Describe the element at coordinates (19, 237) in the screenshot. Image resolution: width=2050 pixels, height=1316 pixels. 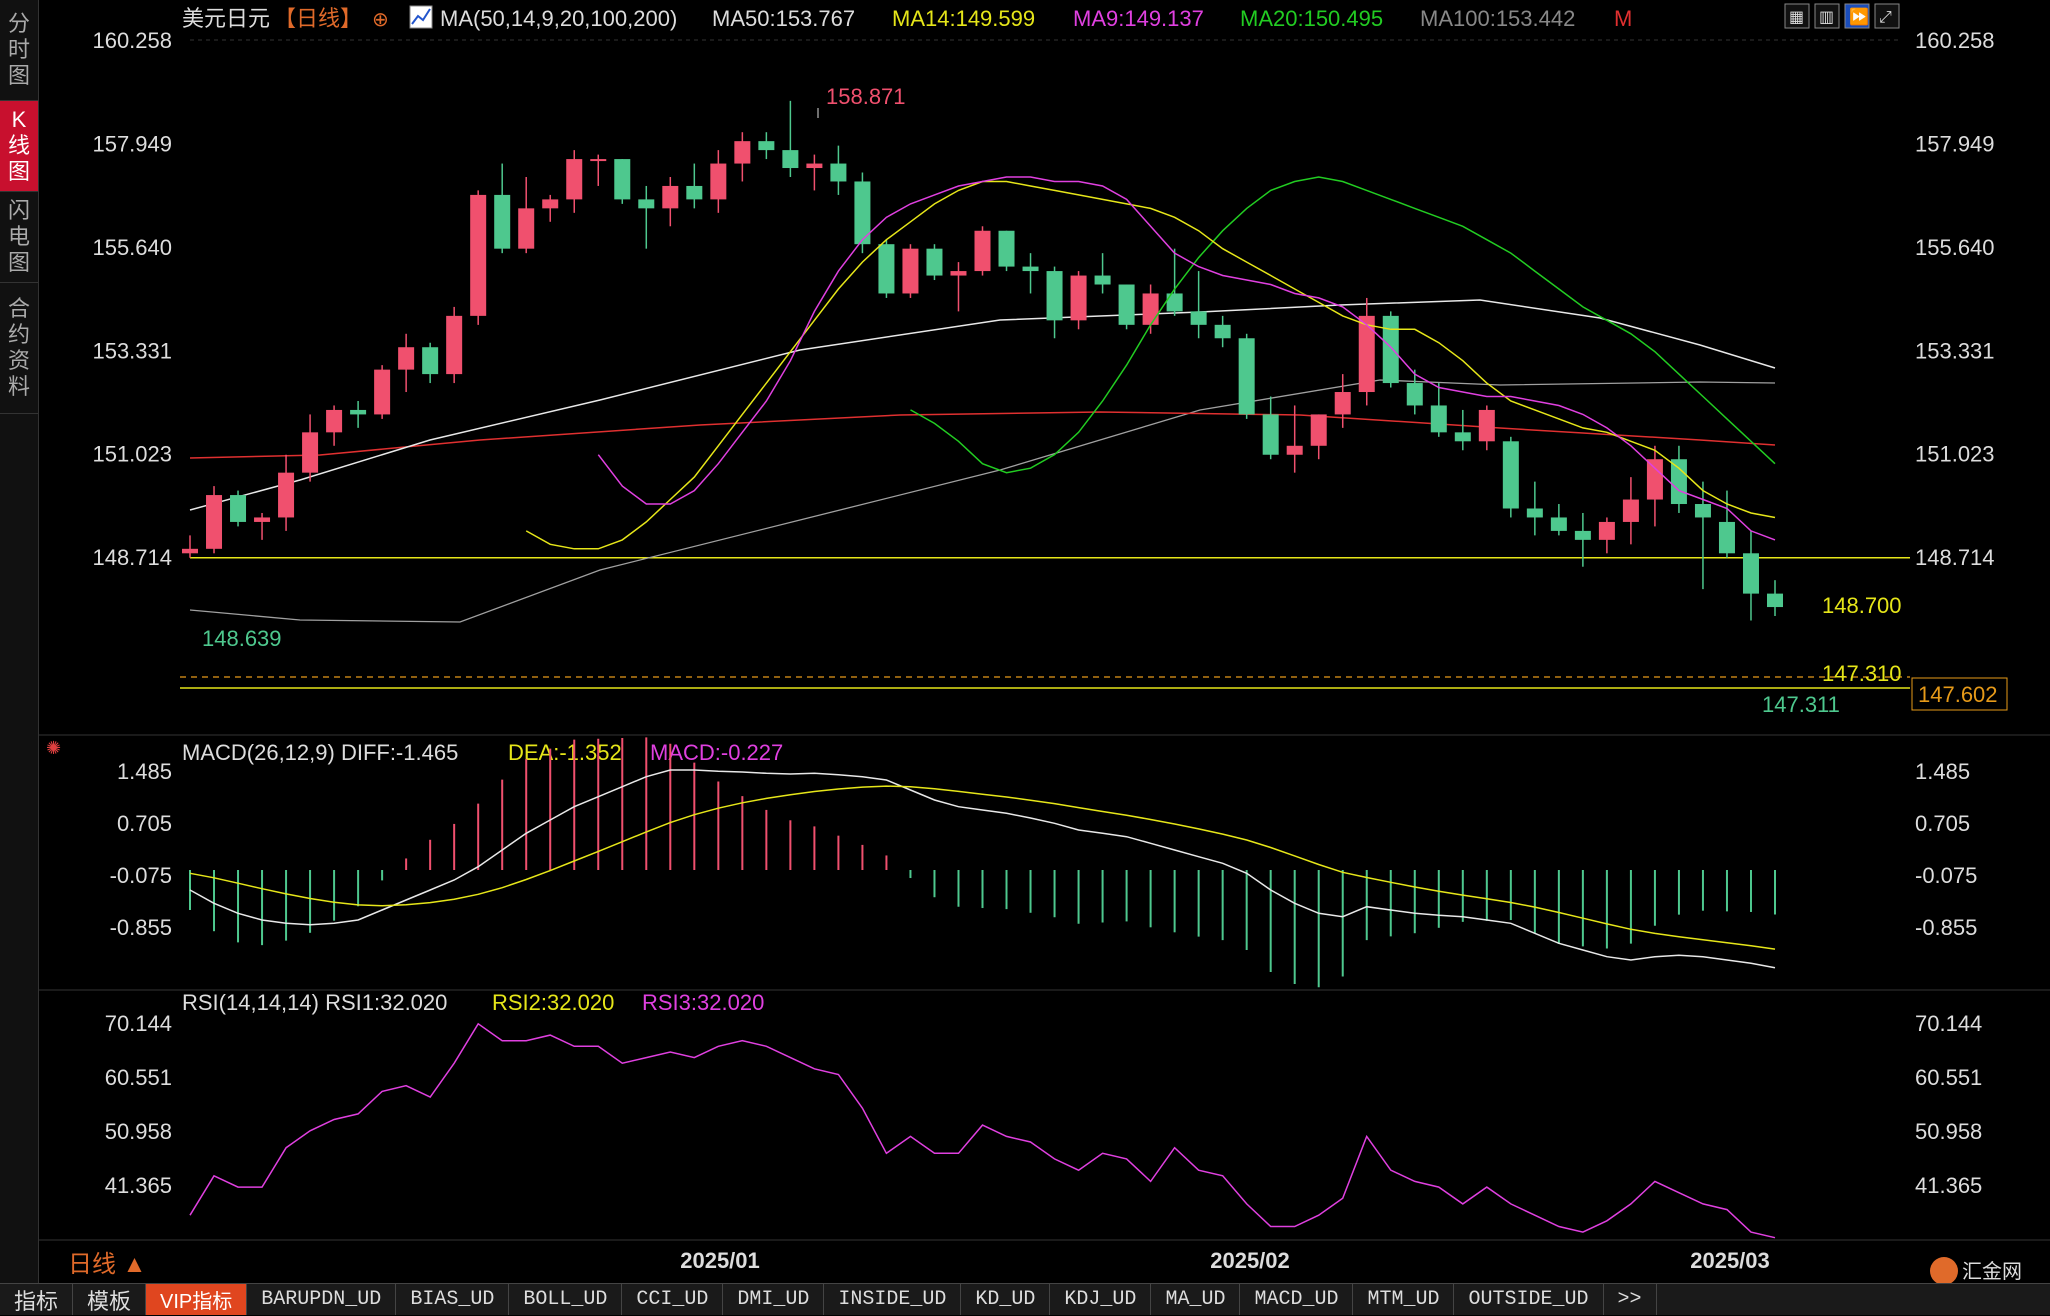
I see `sidebar-tab-2: 闪电图` at that location.